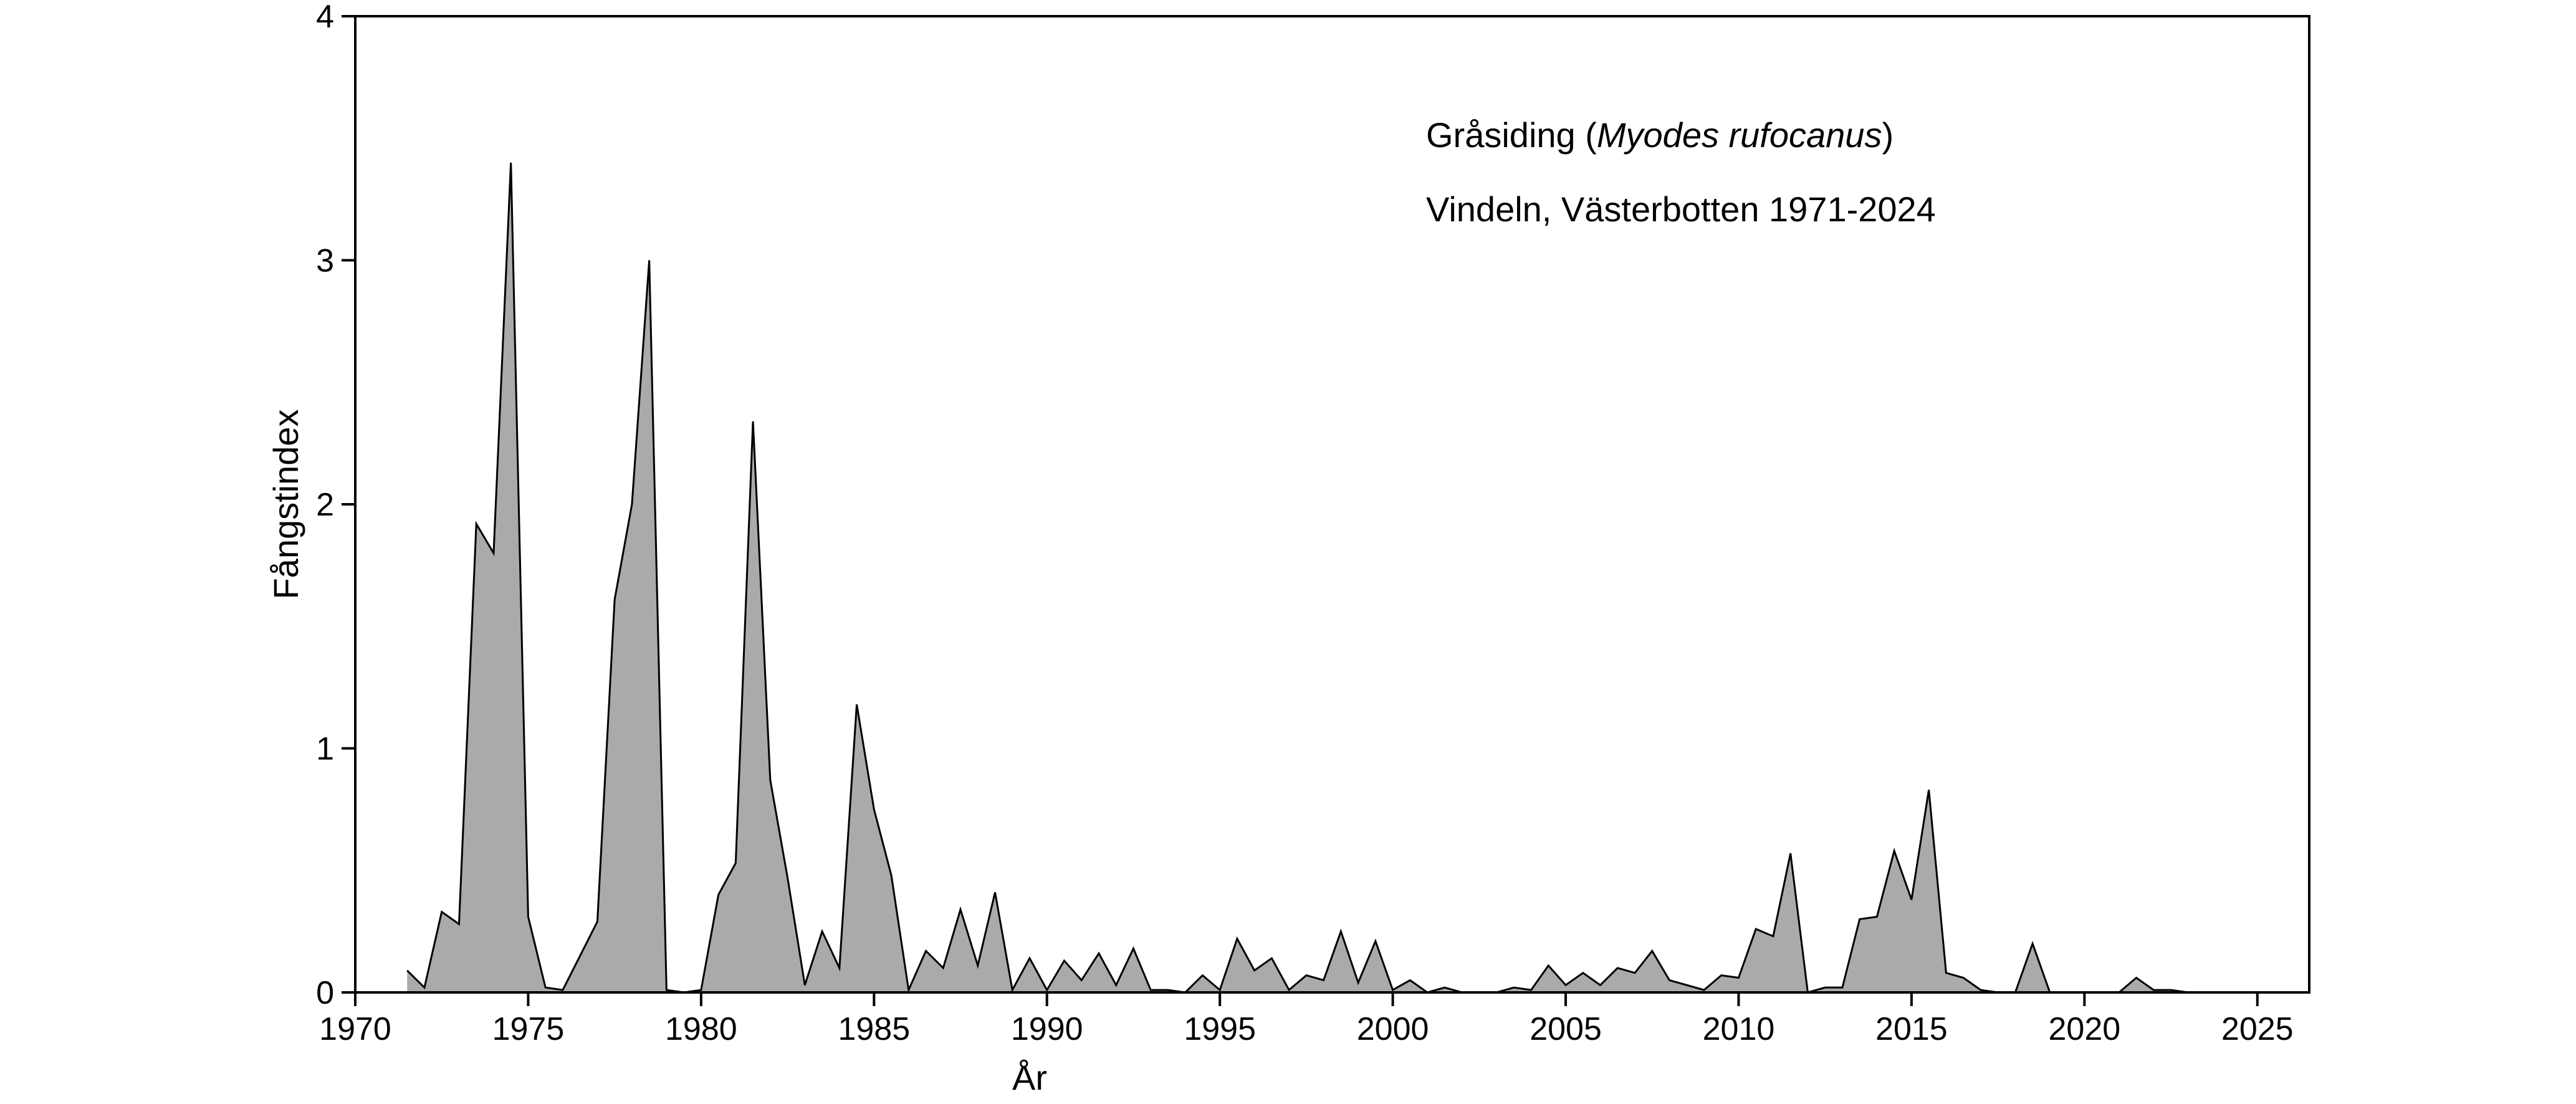  Describe the element at coordinates (1912, 1029) in the screenshot. I see `x-tick-label: 2015` at that location.